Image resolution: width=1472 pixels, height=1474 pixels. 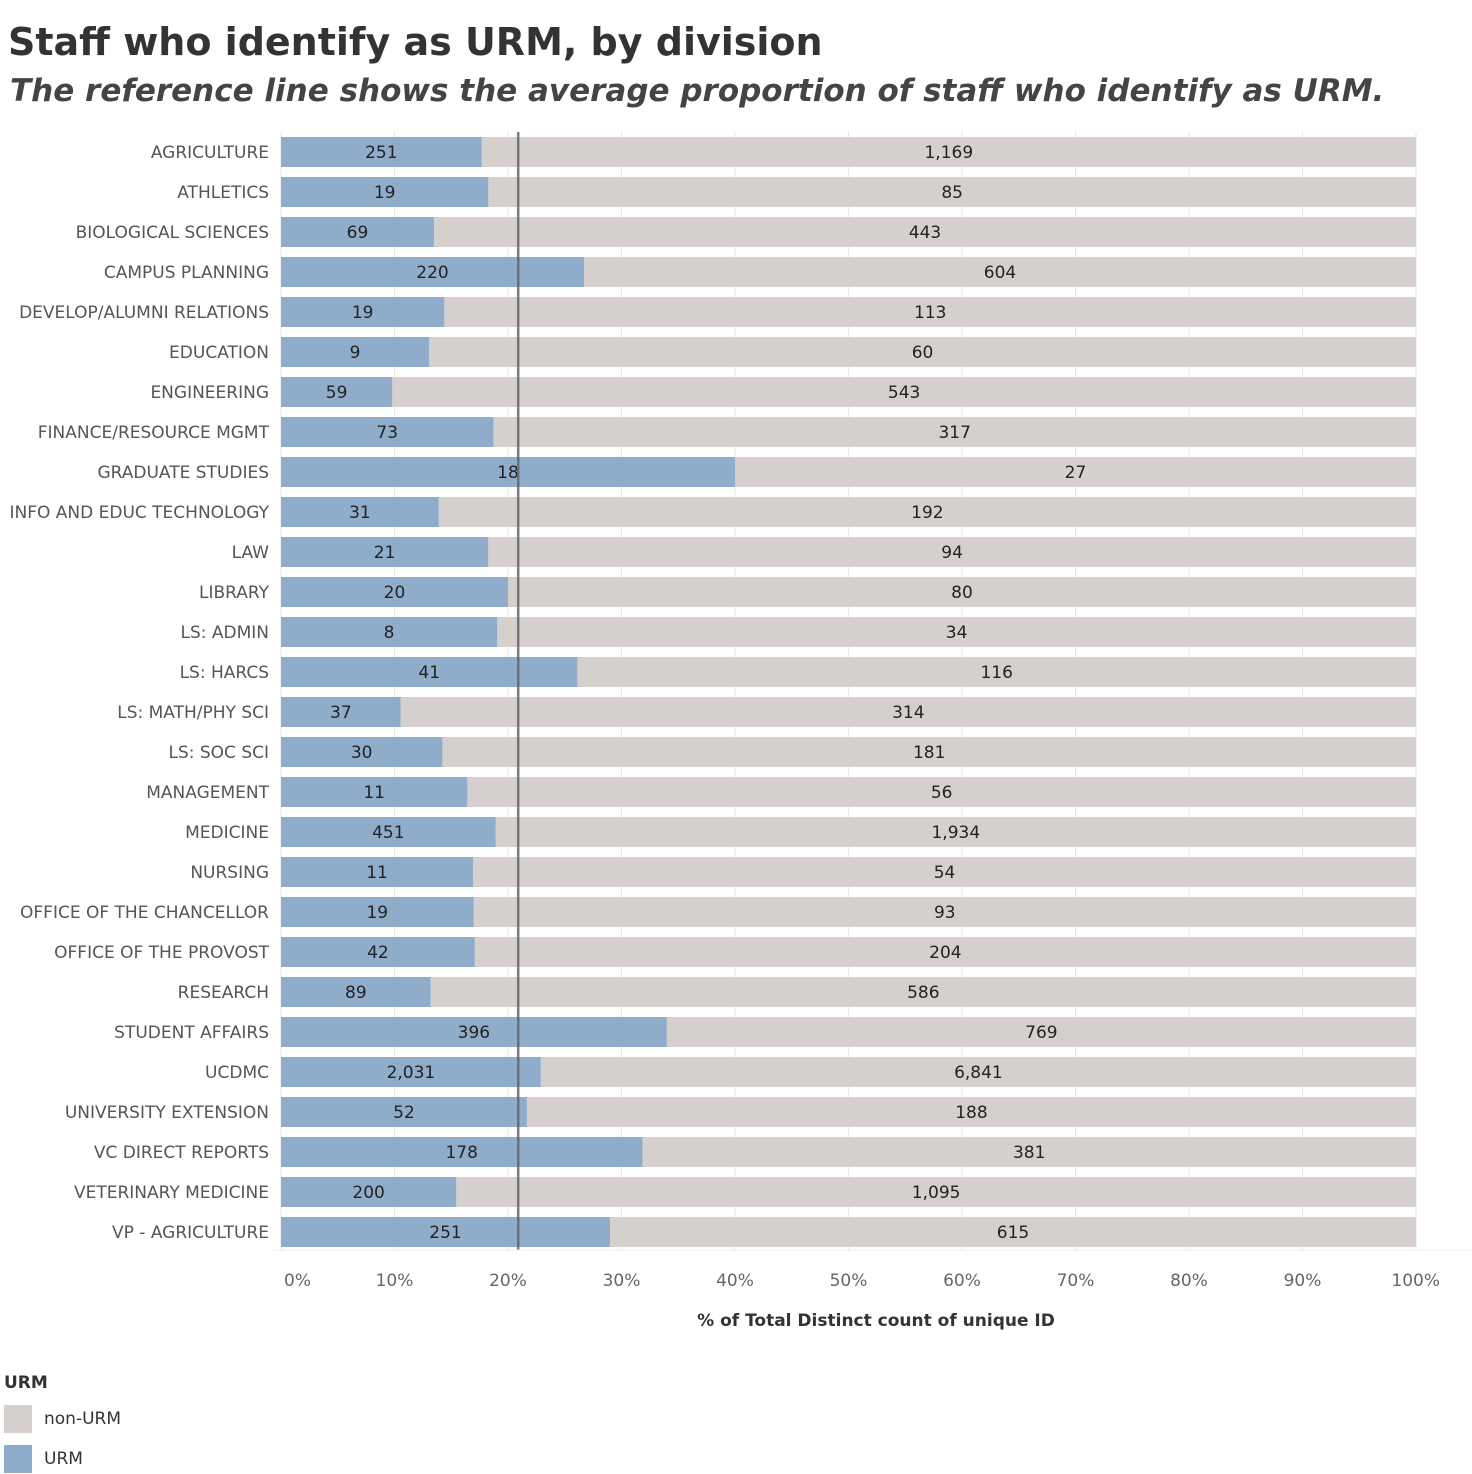 I want to click on category-label: LS: MATH/PHY SCI, so click(x=193, y=713).